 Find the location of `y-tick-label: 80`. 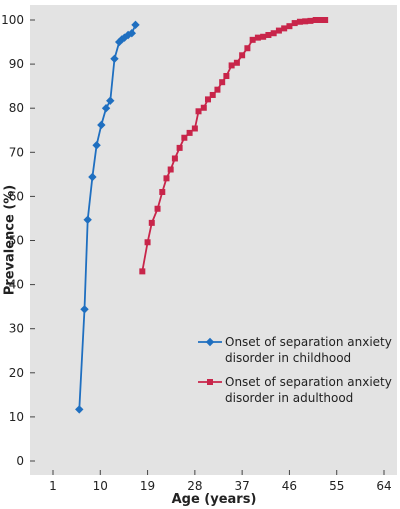

y-tick-label: 80 is located at coordinates (16, 108).